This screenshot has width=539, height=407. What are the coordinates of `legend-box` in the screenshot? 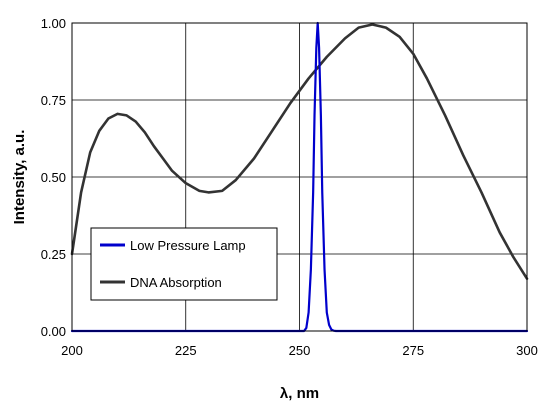 It's located at (184, 264).